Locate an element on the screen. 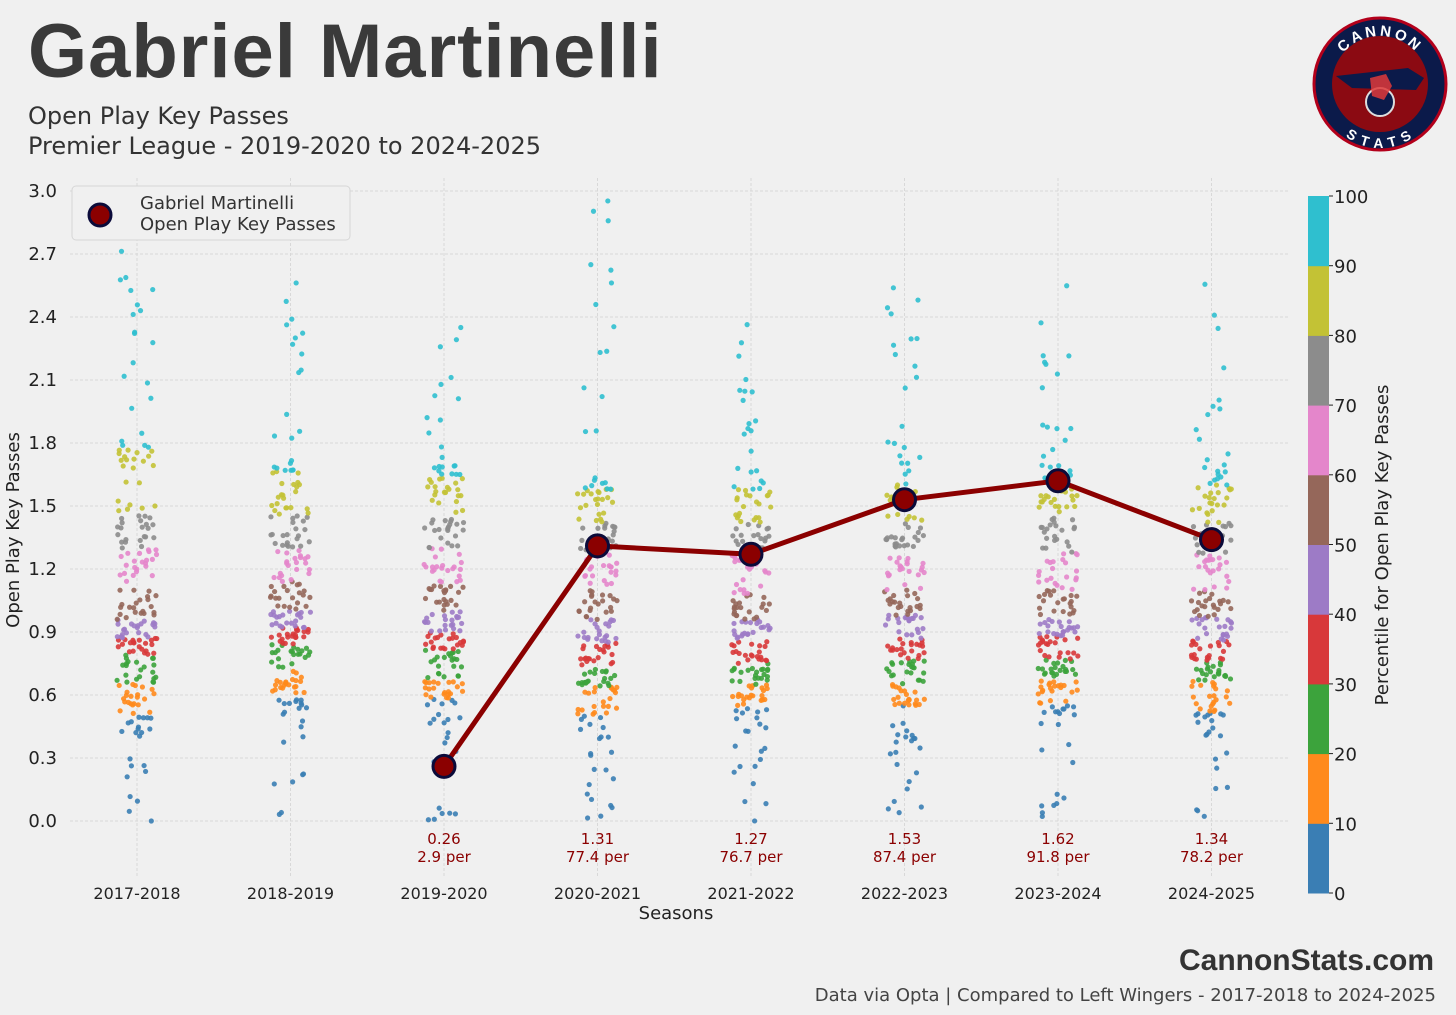 The image size is (1456, 1015). y-axis-label: Open Play Key Passes is located at coordinates (13, 530).